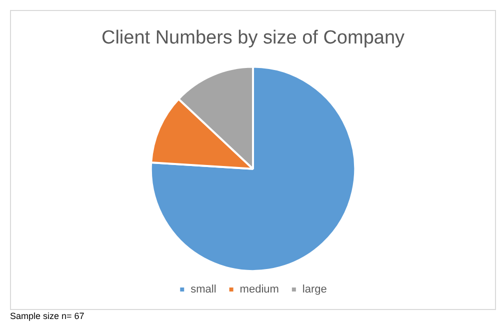 Image resolution: width=504 pixels, height=325 pixels. What do you see at coordinates (259, 290) in the screenshot?
I see `legend-label: medium` at bounding box center [259, 290].